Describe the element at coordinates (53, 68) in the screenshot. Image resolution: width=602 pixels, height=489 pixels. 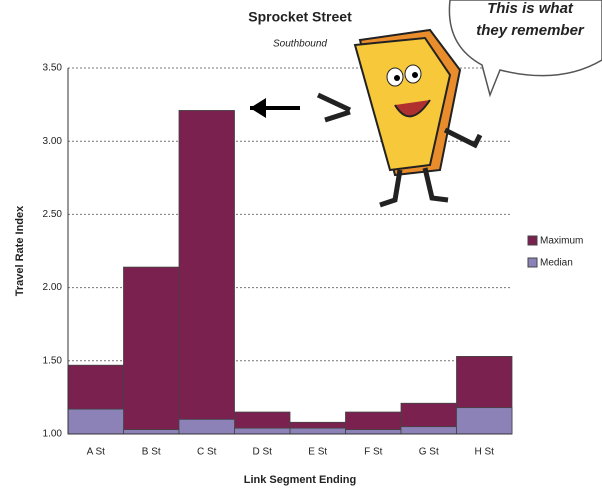
I see `y-tick-label: 3.50` at that location.